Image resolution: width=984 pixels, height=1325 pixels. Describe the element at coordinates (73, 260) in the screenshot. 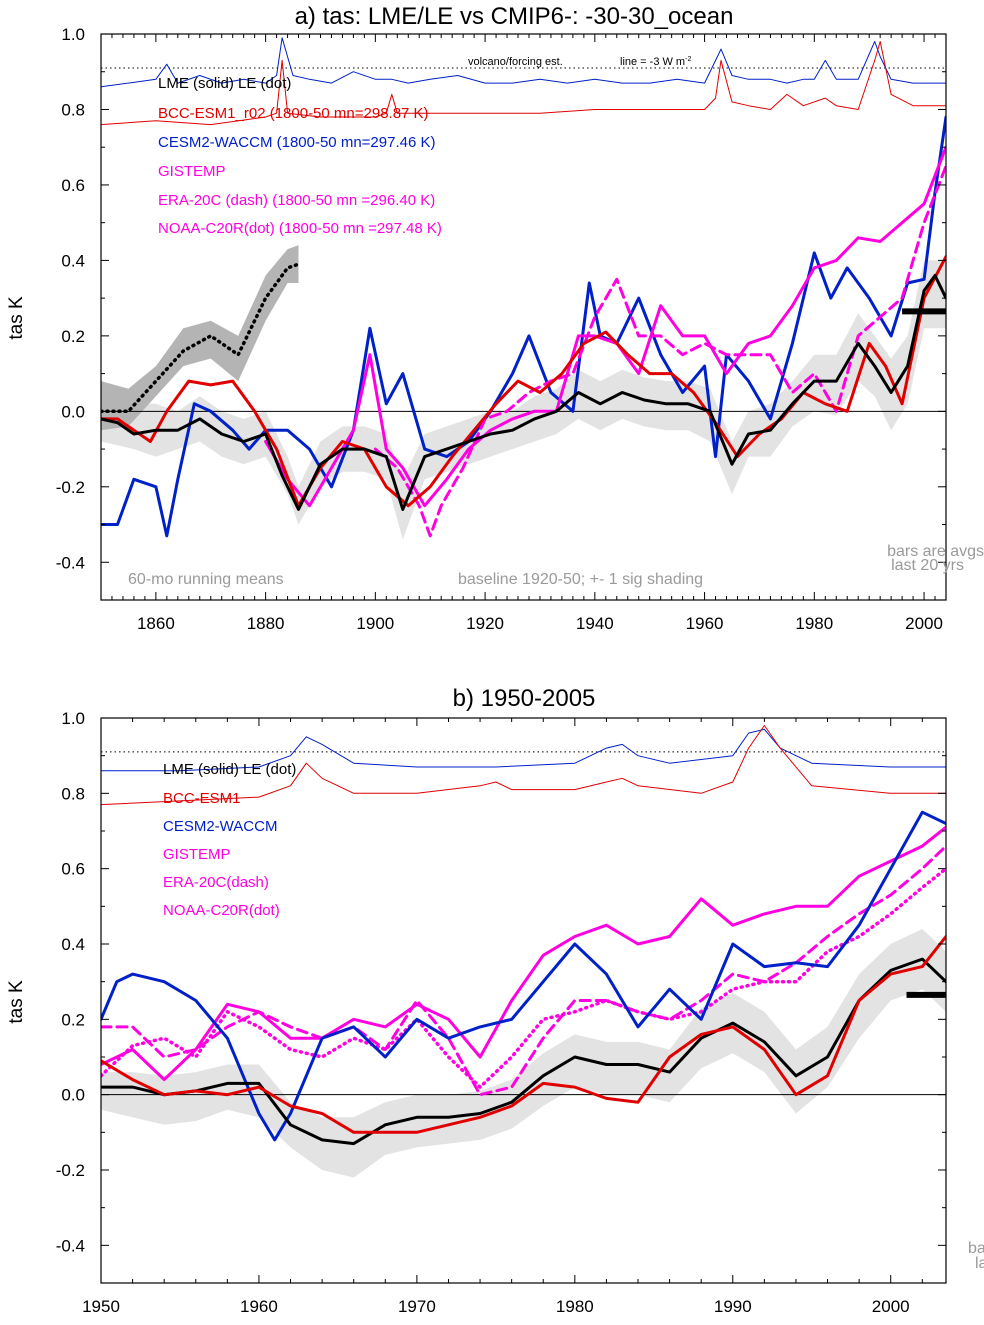

I see `p0-ytick-label: 0.4` at that location.